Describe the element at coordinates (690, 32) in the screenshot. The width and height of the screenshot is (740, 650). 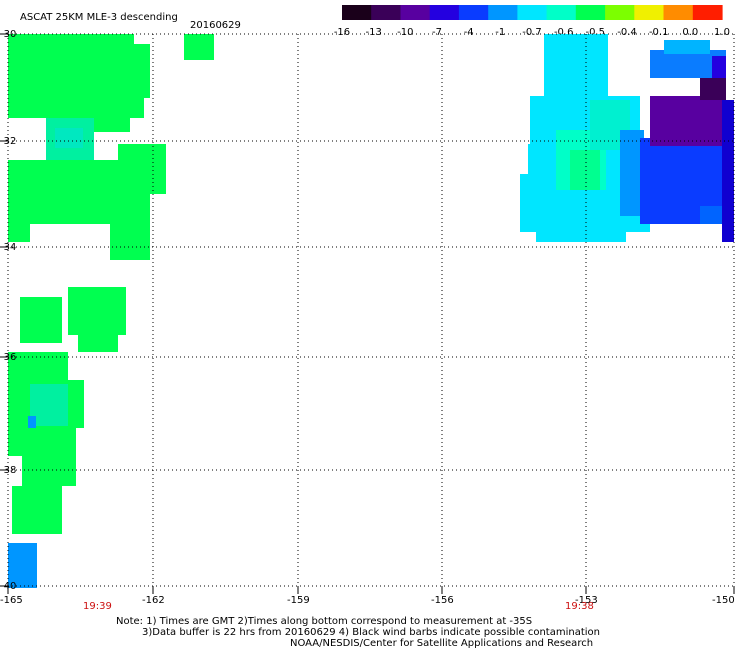
I see `colorbar-label: 0.0` at that location.